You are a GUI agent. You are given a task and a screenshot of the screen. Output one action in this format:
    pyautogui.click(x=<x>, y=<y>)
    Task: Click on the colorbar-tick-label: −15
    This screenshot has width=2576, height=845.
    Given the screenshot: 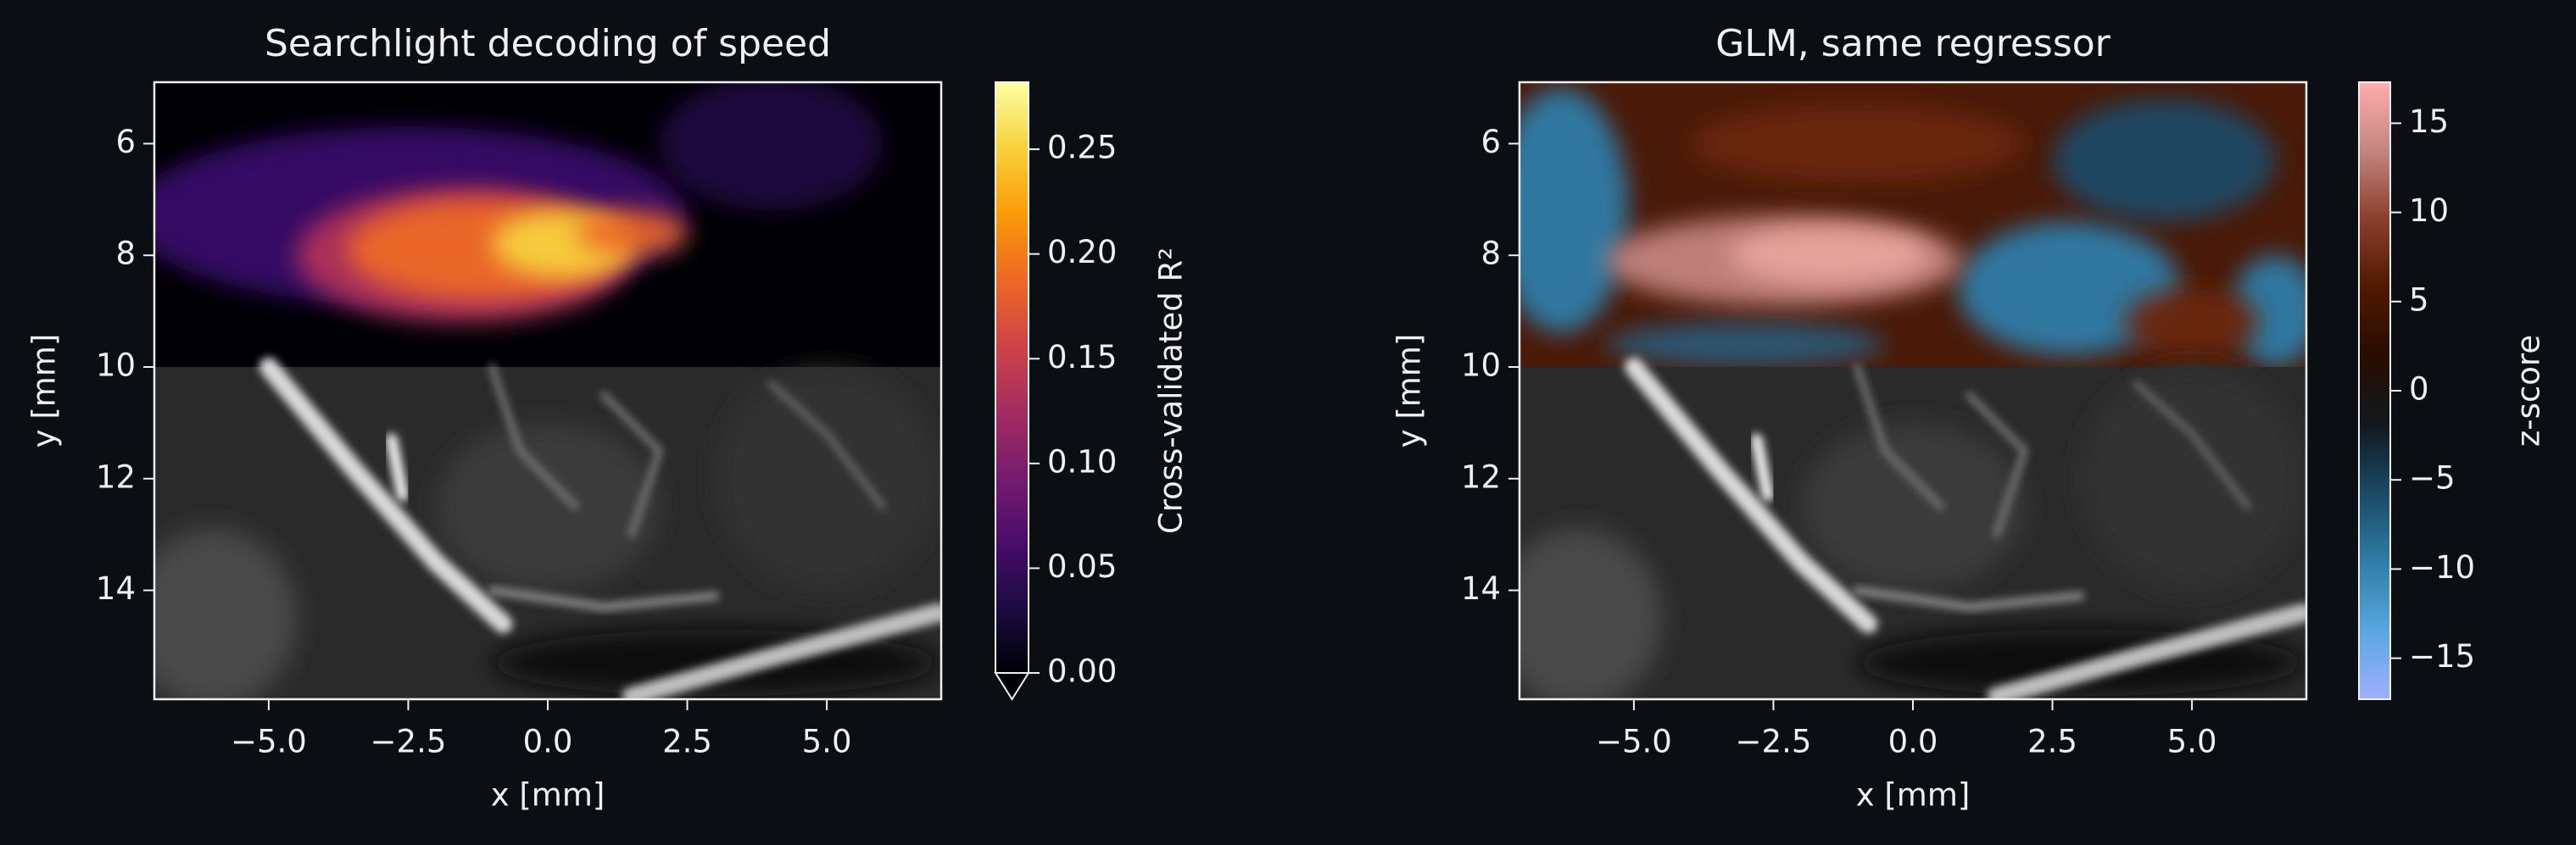 What is the action you would take?
    pyautogui.click(x=2442, y=656)
    